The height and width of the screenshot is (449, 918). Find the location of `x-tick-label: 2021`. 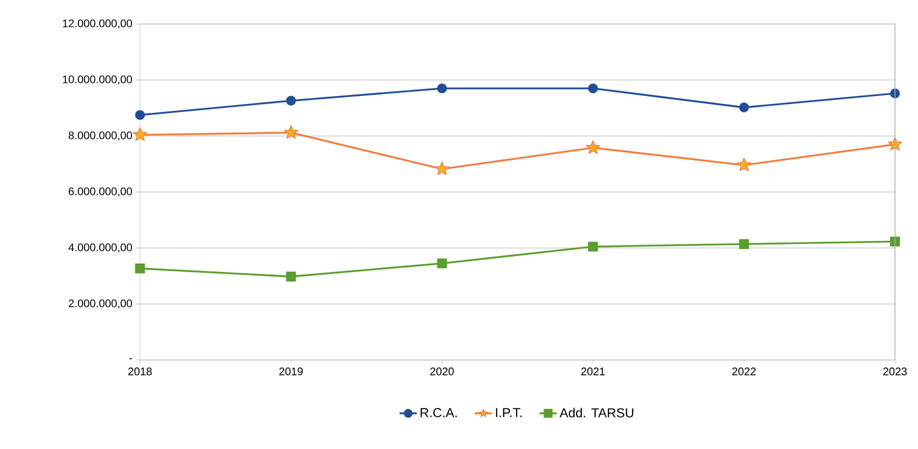

x-tick-label: 2021 is located at coordinates (593, 372).